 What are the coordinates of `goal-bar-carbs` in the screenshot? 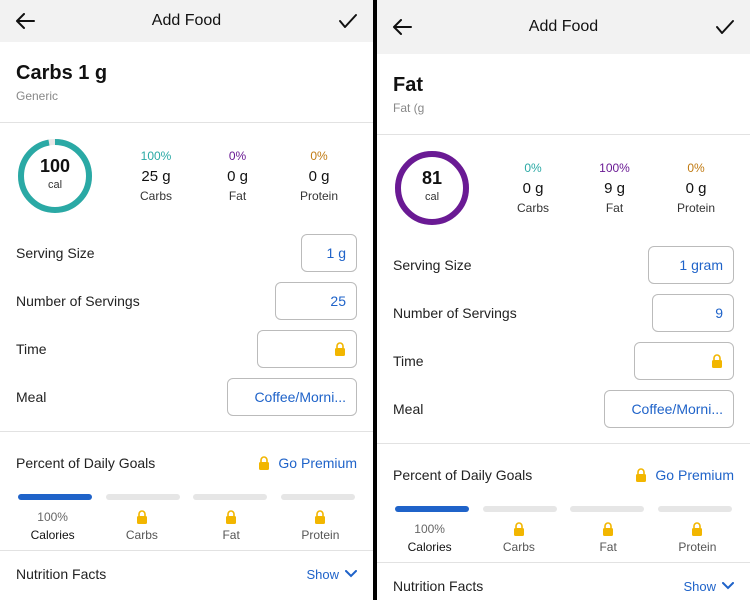 It's located at (142, 497).